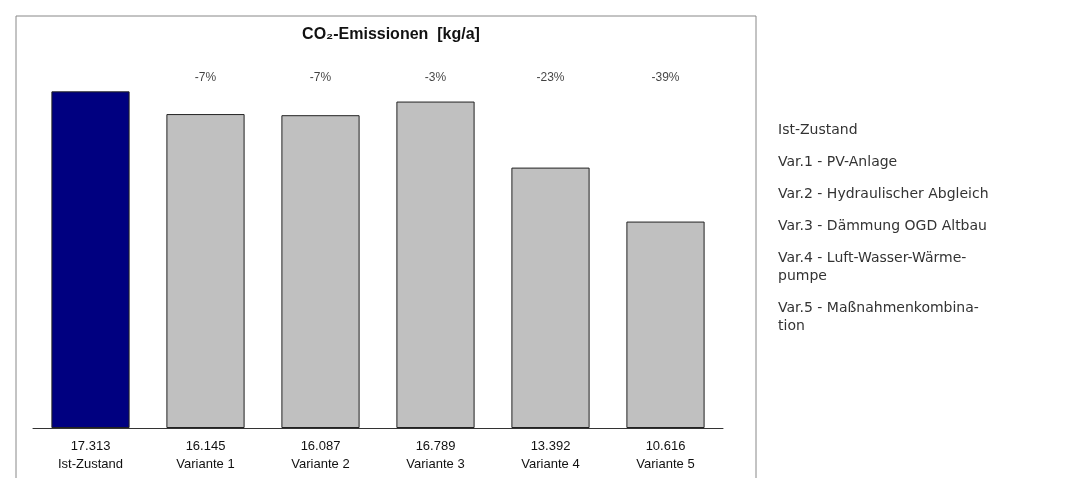 Image resolution: width=1071 pixels, height=486 pixels. I want to click on data-label: 17.313, so click(90, 445).